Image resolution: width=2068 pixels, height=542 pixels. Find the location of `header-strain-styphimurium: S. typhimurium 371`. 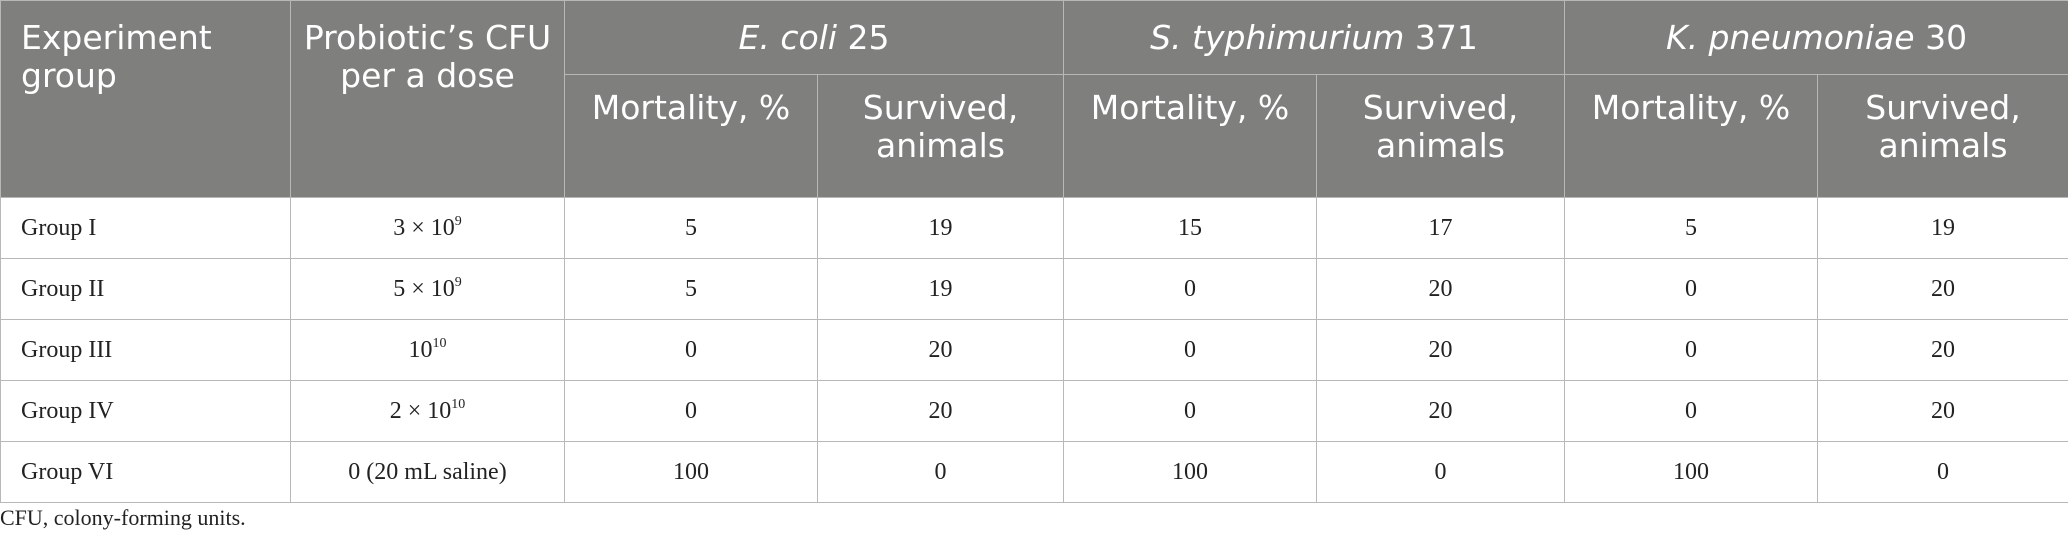

header-strain-styphimurium: S. typhimurium 371 is located at coordinates (1314, 37).